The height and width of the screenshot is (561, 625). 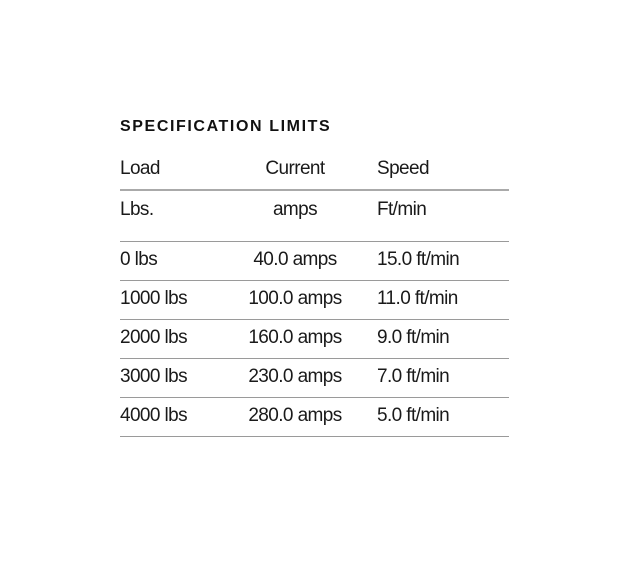 I want to click on cell-load: 3000 lbs, so click(x=154, y=376).